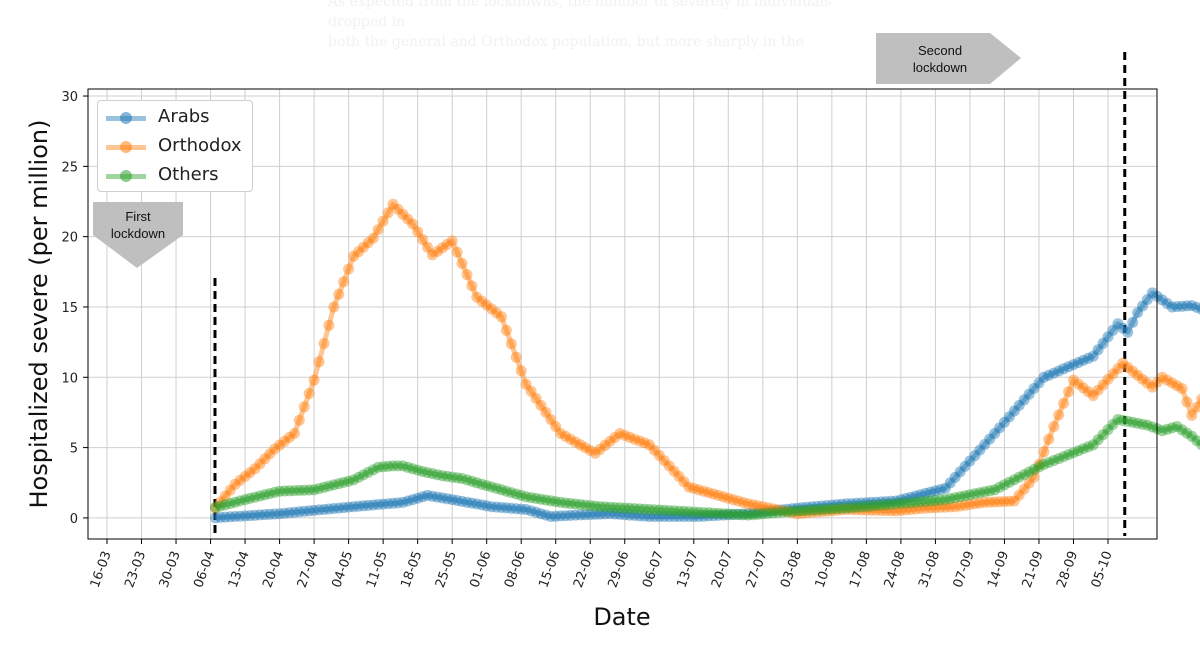 The width and height of the screenshot is (1200, 655). Describe the element at coordinates (948, 58) in the screenshot. I see `second-lockdown-arrow` at that location.